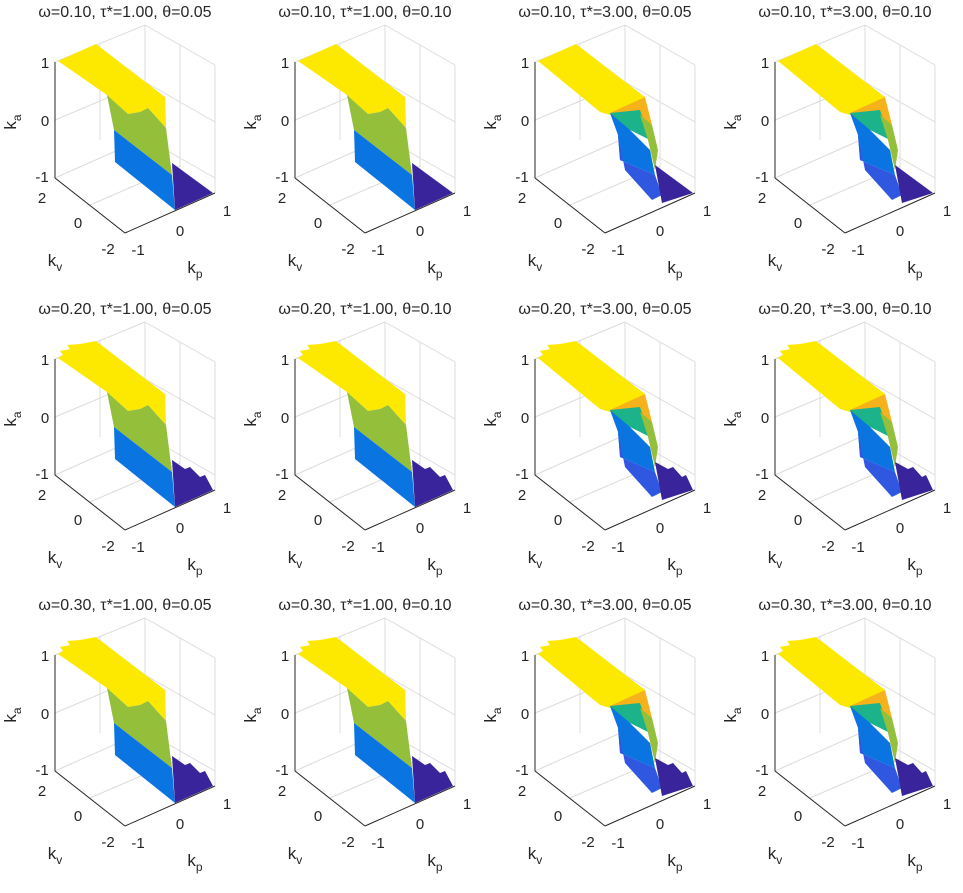  Describe the element at coordinates (124, 309) in the screenshot. I see `panel-title: ω=0.20, τ*=1.00, θ=0.05` at that location.